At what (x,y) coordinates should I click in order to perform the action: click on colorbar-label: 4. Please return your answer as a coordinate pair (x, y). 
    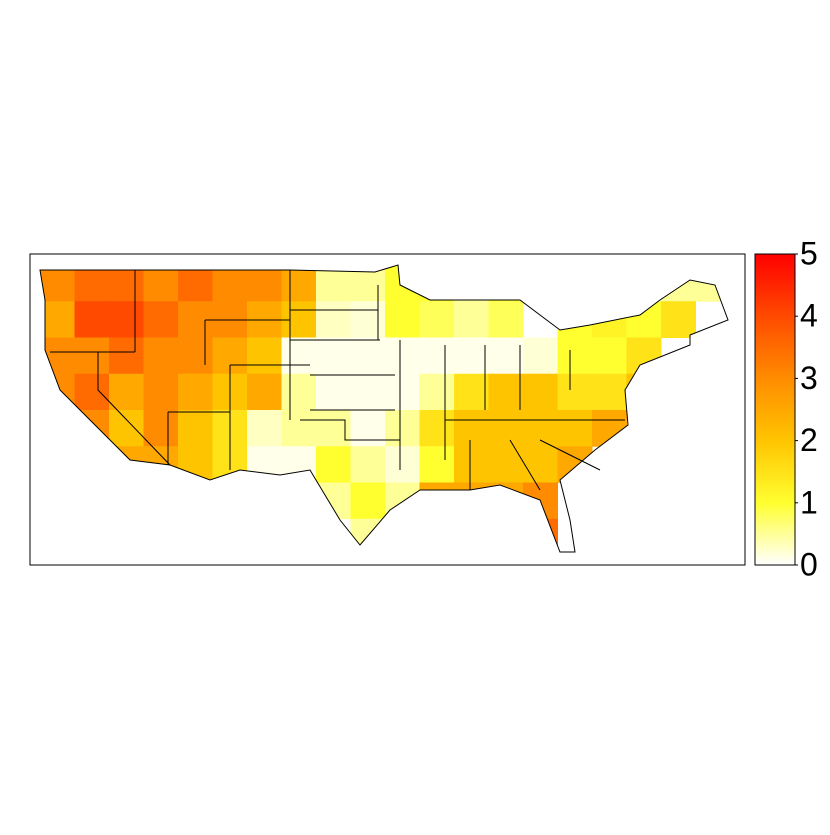
    Looking at the image, I should click on (809, 316).